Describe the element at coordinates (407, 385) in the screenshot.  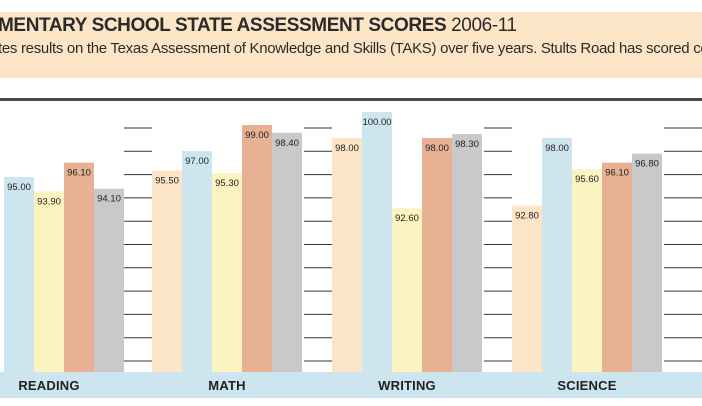
I see `category-label-writing: WRITING` at that location.